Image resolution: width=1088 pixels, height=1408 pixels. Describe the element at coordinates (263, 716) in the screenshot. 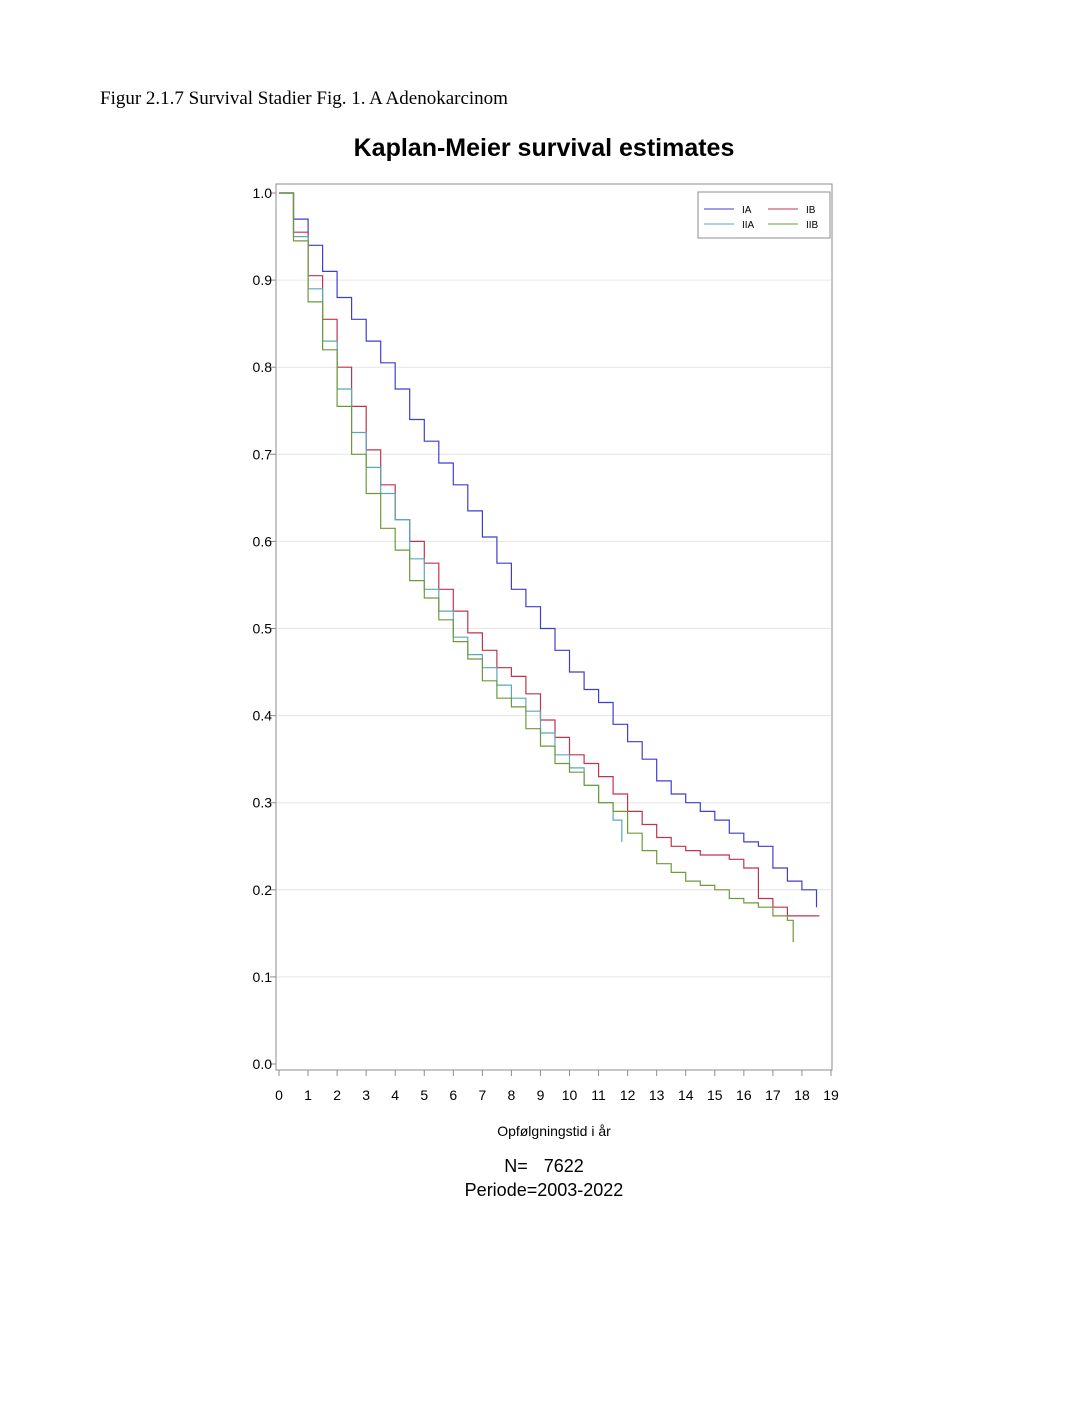

I see `y-tick-label: 0.4` at that location.